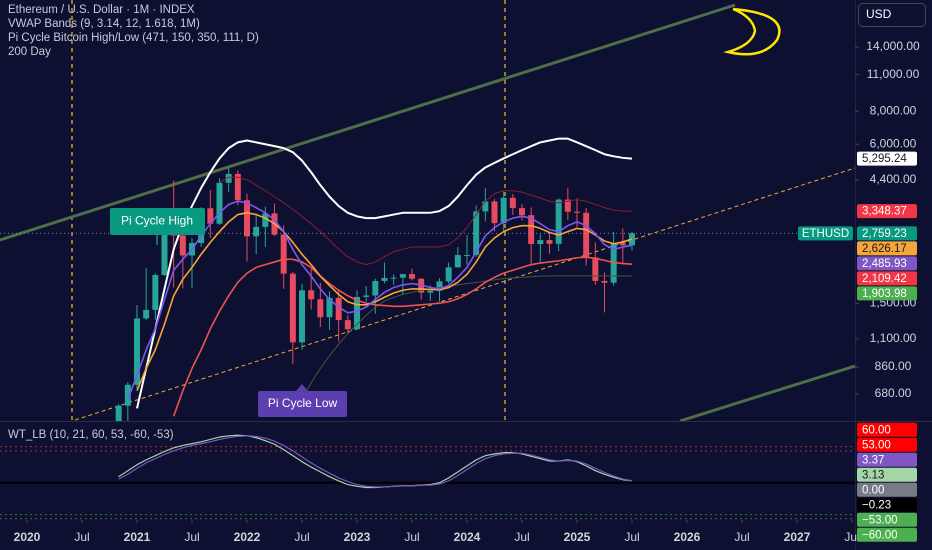 The image size is (932, 550). Describe the element at coordinates (880, 520) in the screenshot. I see `price-tag-label: −53.00` at that location.